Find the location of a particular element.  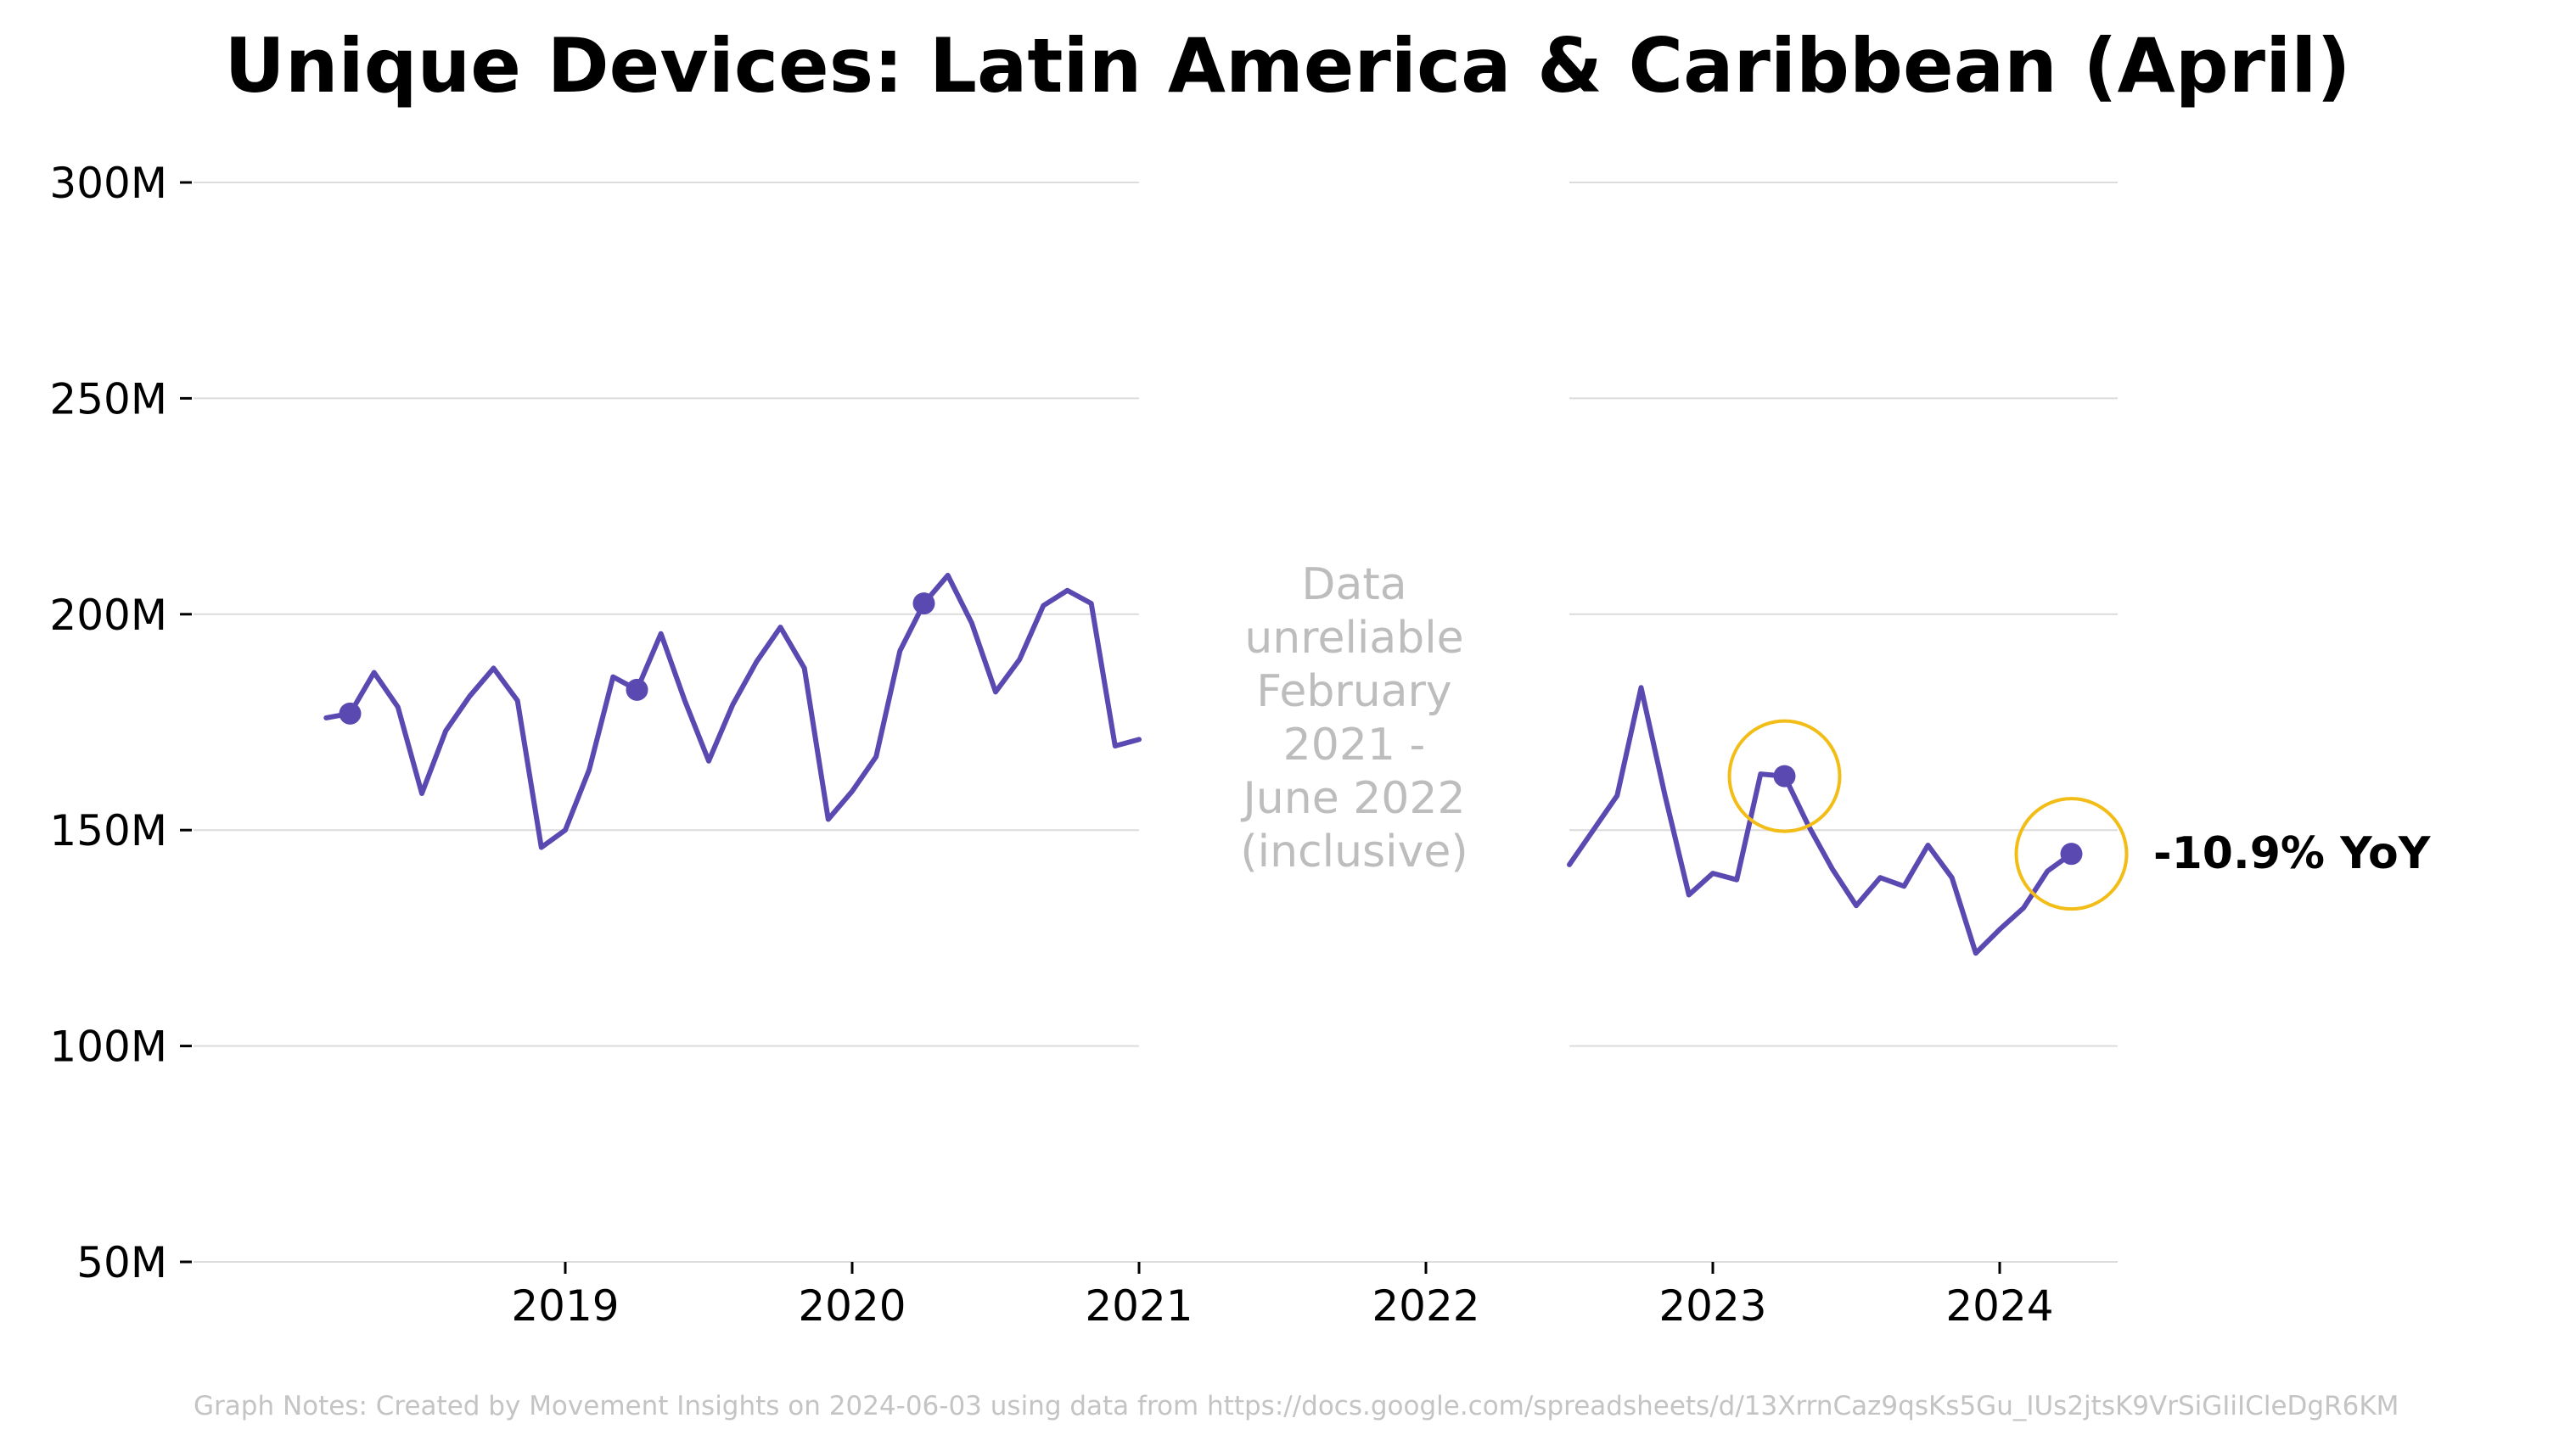

y-tick-label: 200M is located at coordinates (108, 615).